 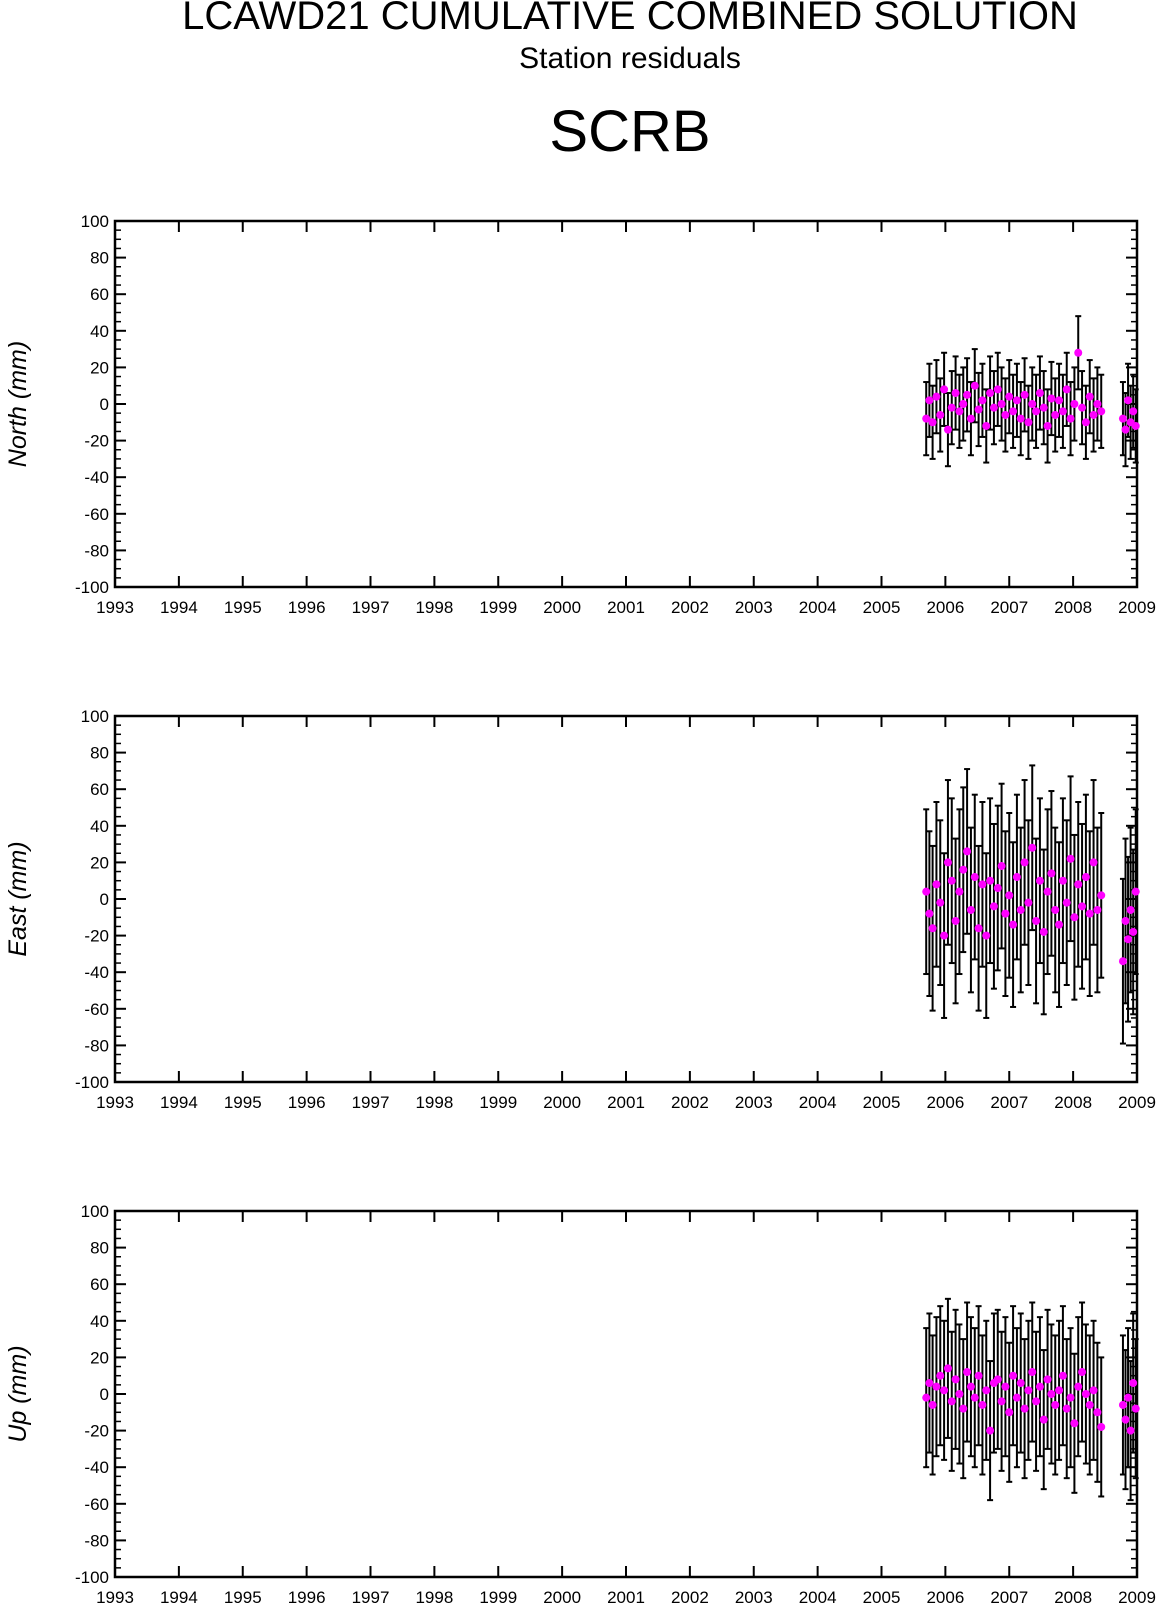 What do you see at coordinates (99, 258) in the screenshot?
I see `y-tick-label: 80` at bounding box center [99, 258].